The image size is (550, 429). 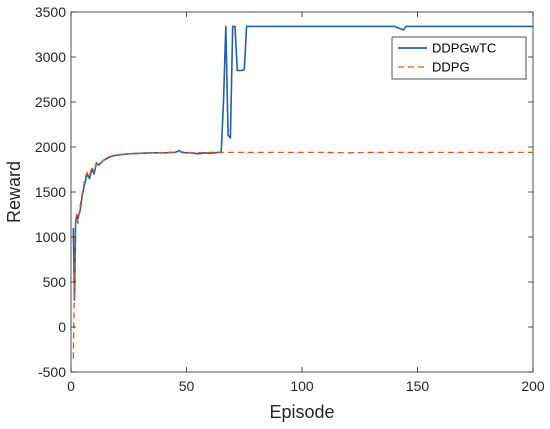 I want to click on legend-label-ddpgwtc: DDPGwTC, so click(x=464, y=48).